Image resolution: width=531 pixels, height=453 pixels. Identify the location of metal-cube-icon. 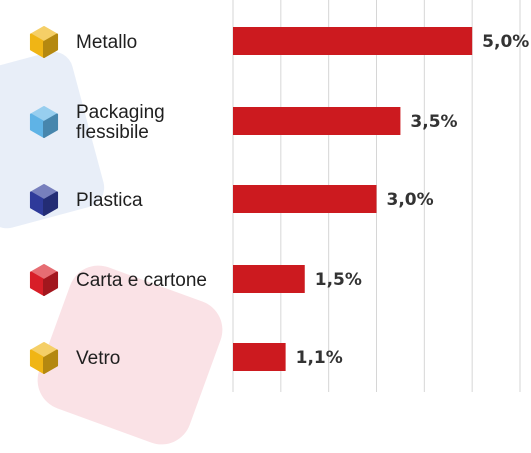
(44, 42).